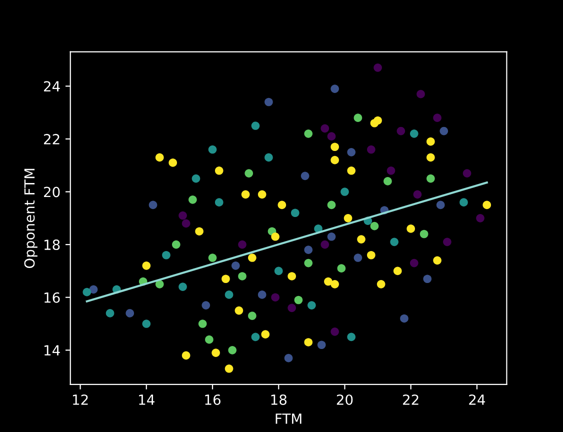  Describe the element at coordinates (344, 399) in the screenshot. I see `x-tick-label: 20` at that location.